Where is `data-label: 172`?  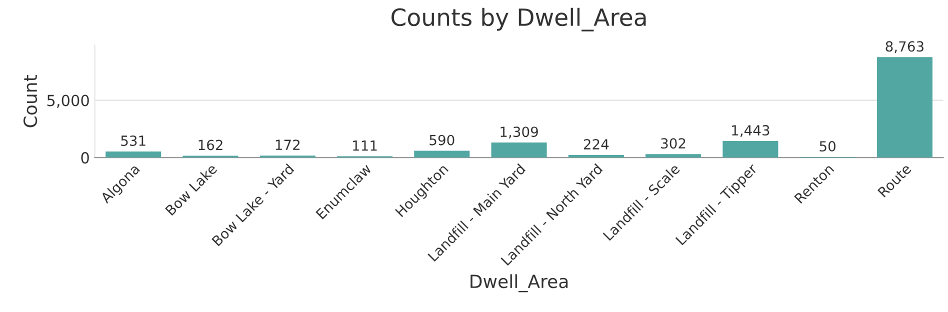 data-label: 172 is located at coordinates (288, 145).